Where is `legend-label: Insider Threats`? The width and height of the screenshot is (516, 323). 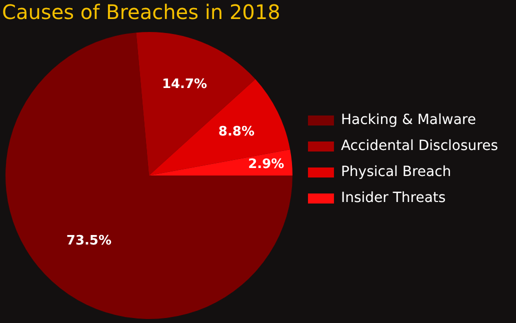 legend-label: Insider Threats is located at coordinates (393, 198).